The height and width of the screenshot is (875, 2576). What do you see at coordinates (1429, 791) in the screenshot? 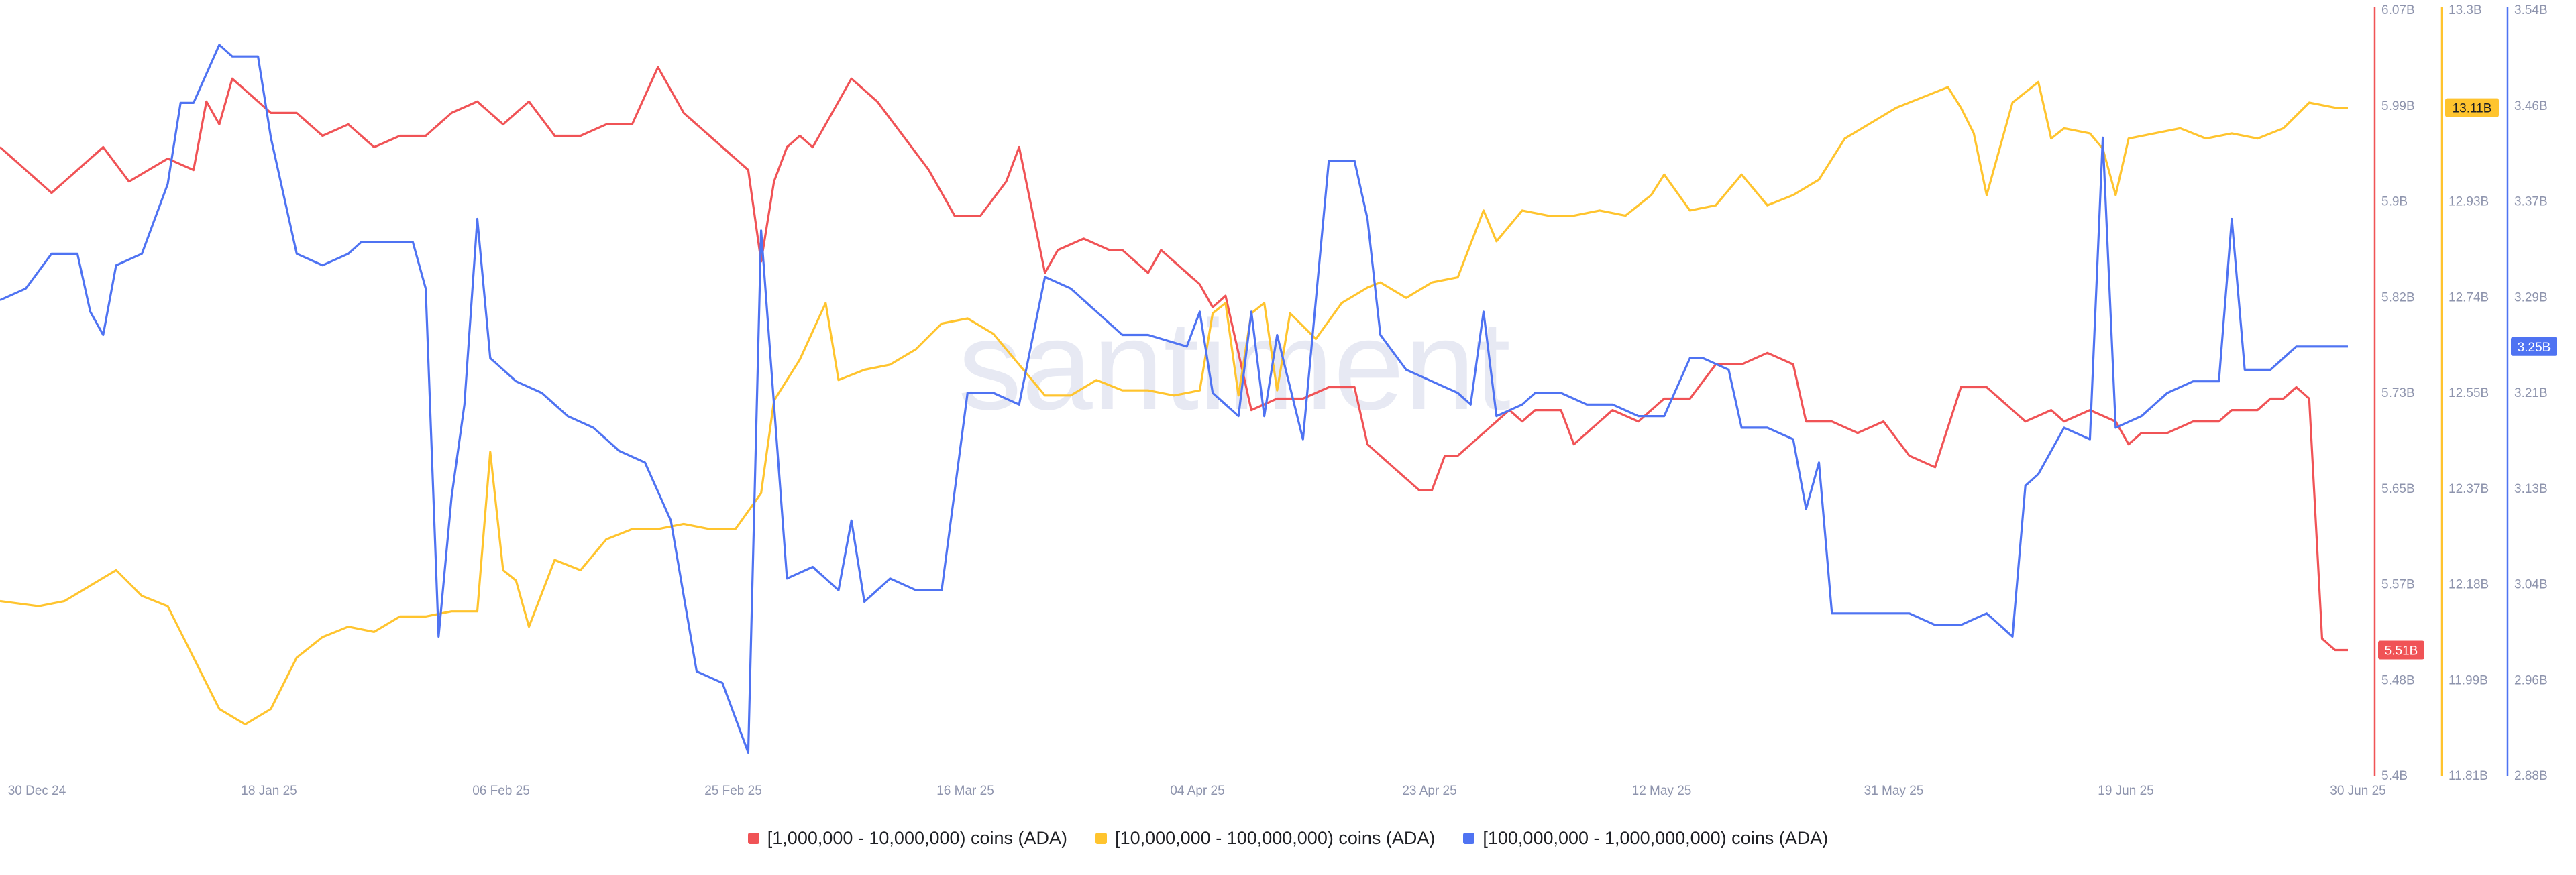
I see `x-tick-label: 23 Apr 25` at bounding box center [1429, 791].